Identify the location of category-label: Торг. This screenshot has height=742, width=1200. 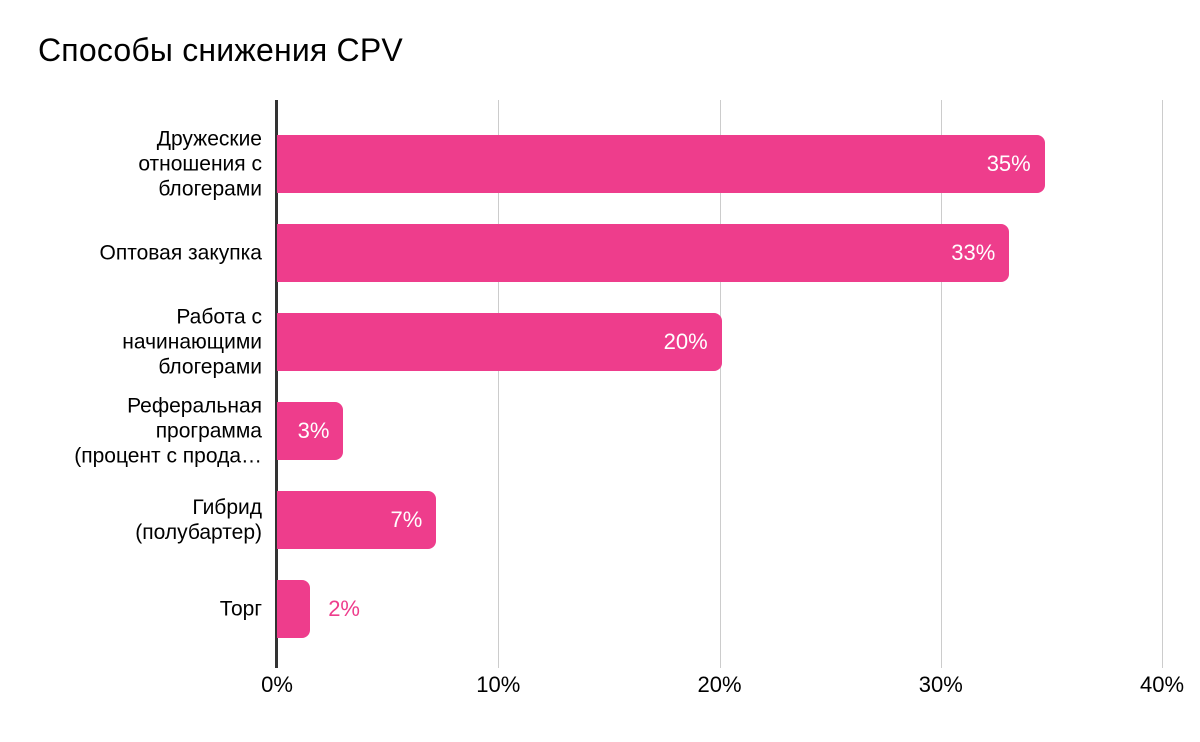
(240, 609).